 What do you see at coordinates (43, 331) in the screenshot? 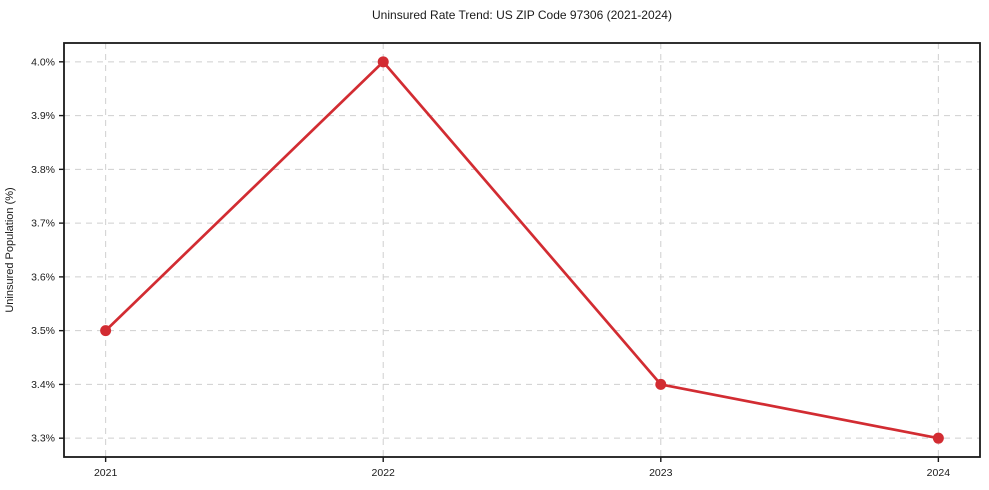
I see `y-tick-label: 3.5%` at bounding box center [43, 331].